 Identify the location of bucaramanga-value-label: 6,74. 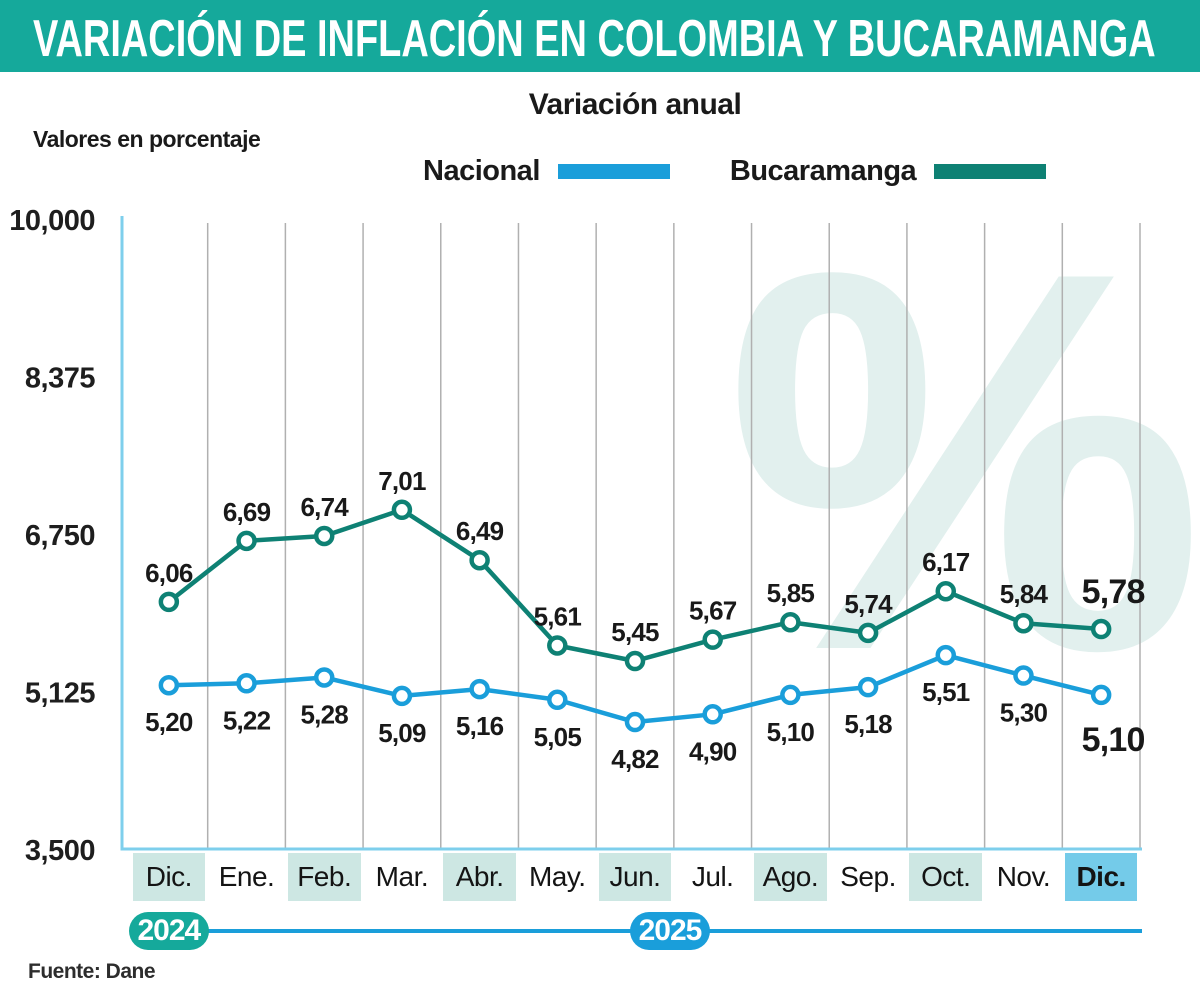
(325, 507).